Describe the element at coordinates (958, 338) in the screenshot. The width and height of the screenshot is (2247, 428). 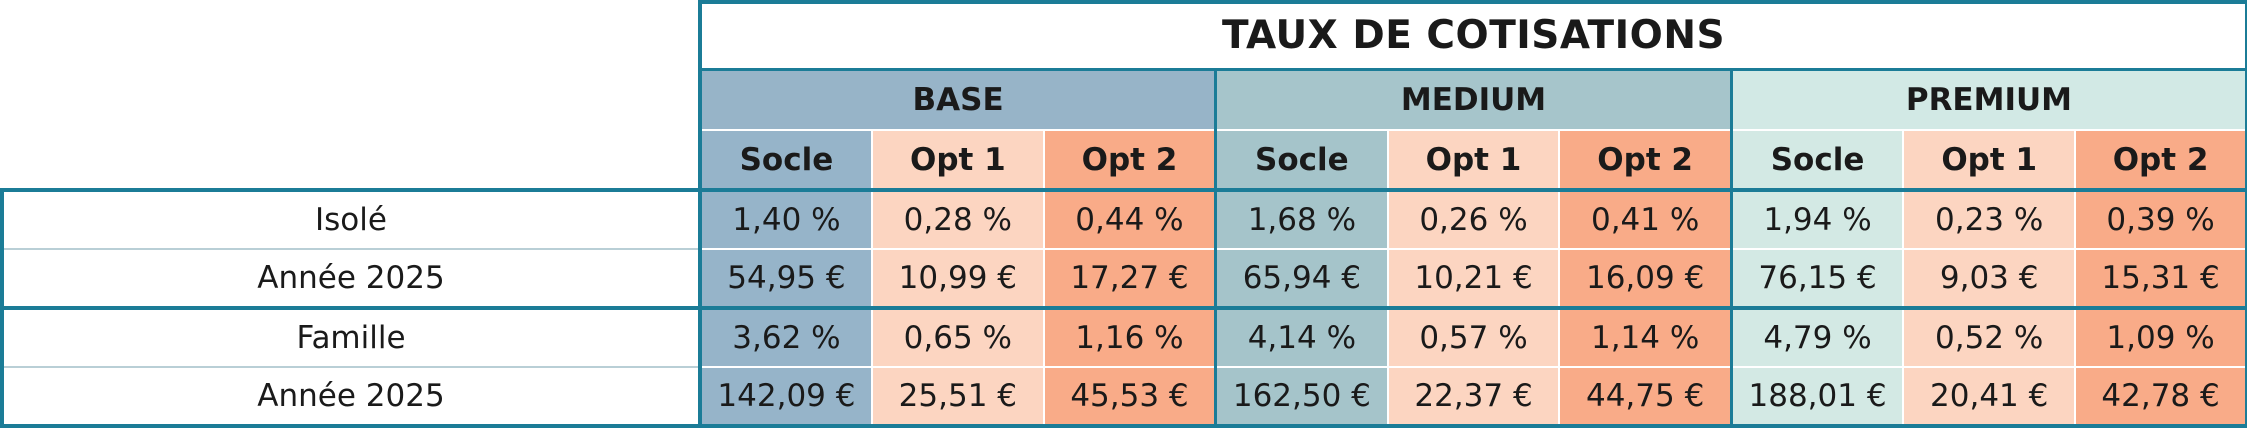
I see `rate-cell: 0,65 %` at that location.